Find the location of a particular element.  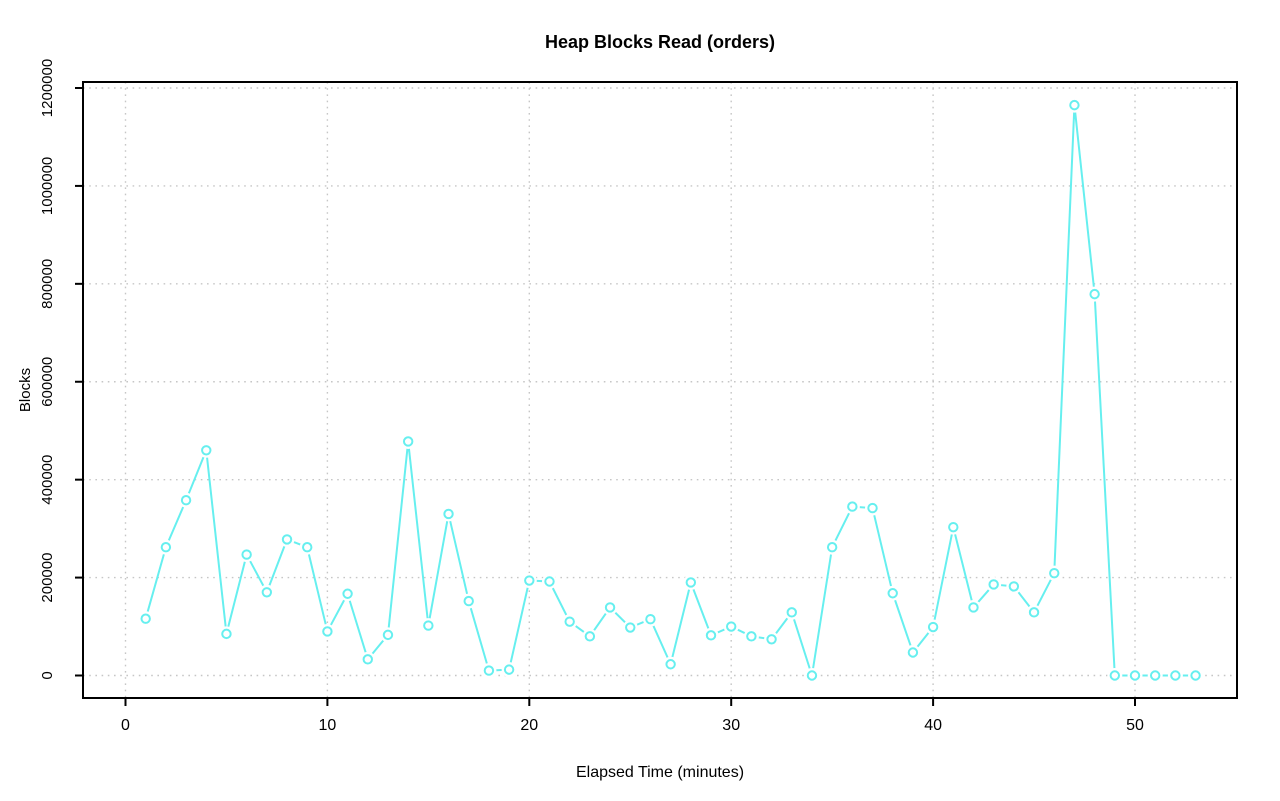

x-tick-label: 10 is located at coordinates (328, 725).